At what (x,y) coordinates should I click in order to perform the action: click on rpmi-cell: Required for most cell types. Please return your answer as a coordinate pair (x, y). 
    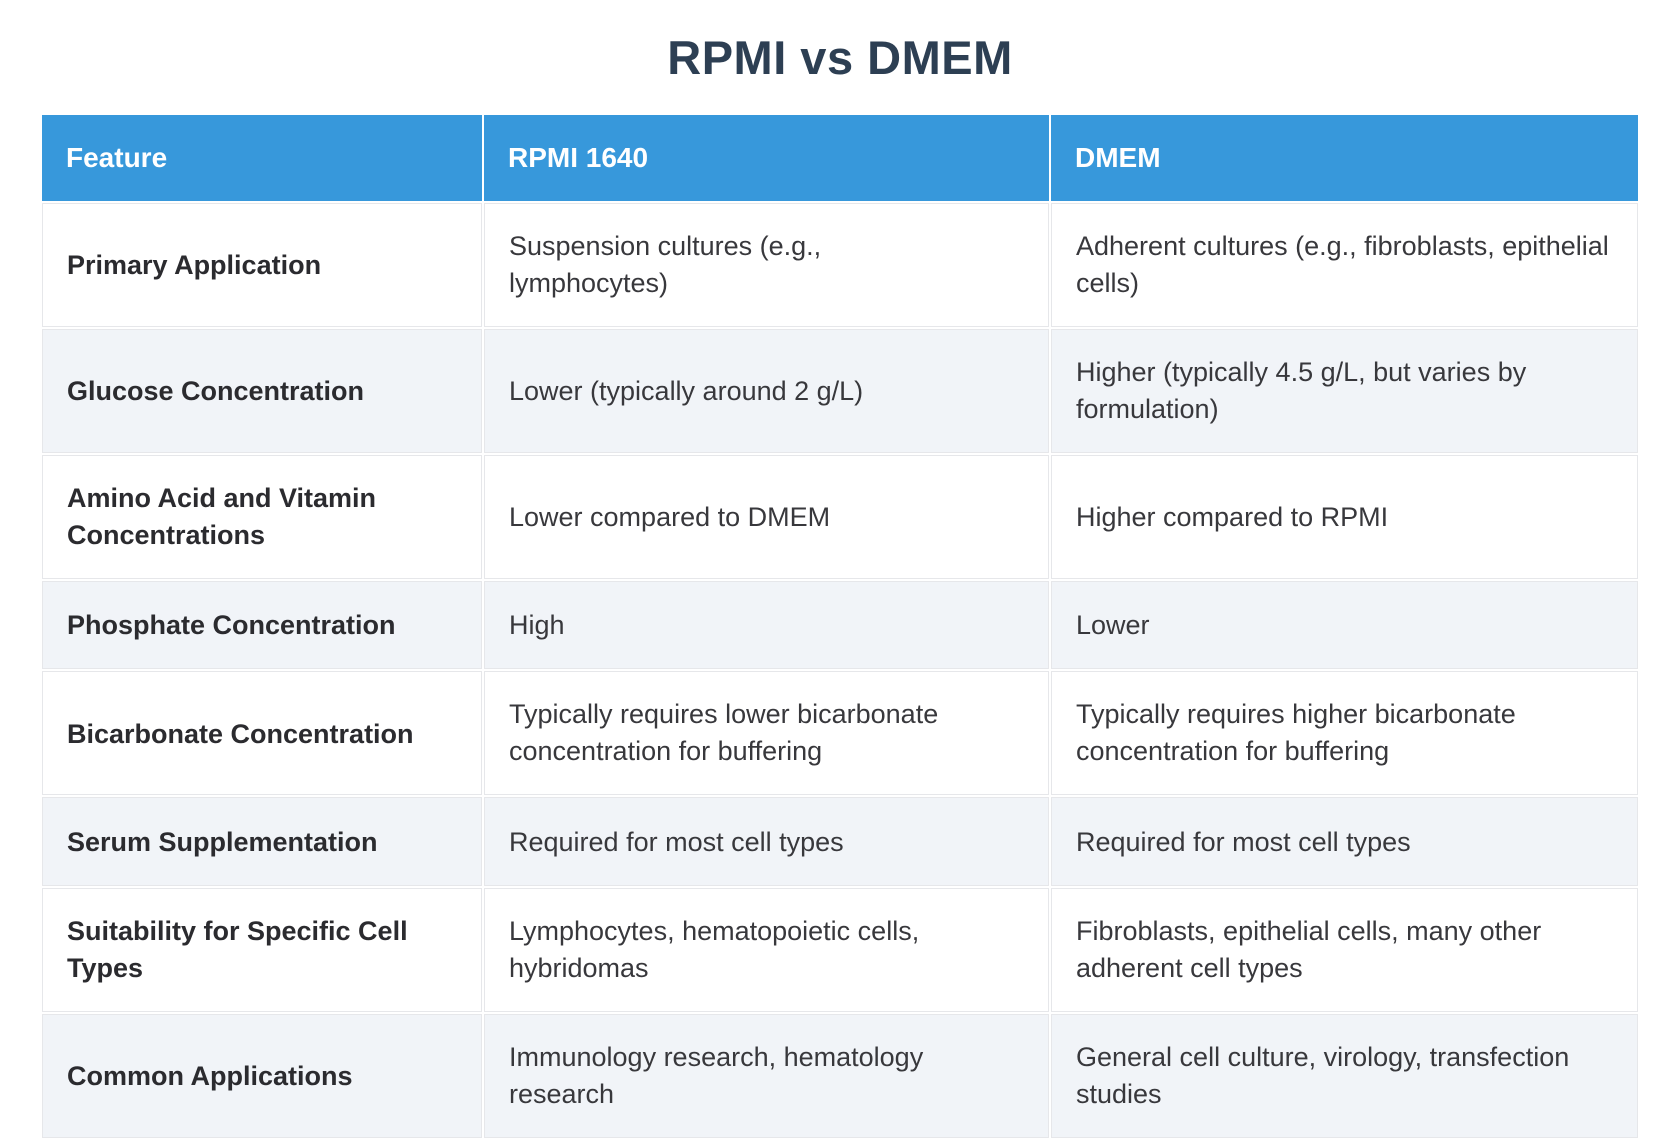
    Looking at the image, I should click on (766, 841).